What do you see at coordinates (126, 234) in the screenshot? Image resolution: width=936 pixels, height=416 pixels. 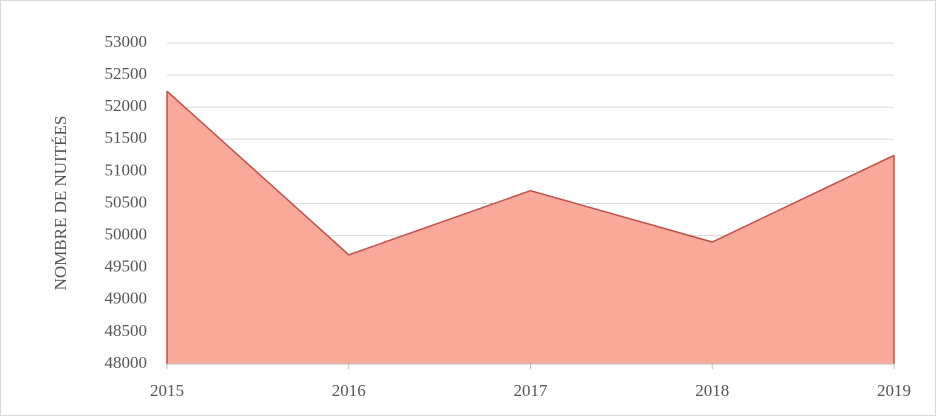 I see `y-tick-label: 50000` at bounding box center [126, 234].